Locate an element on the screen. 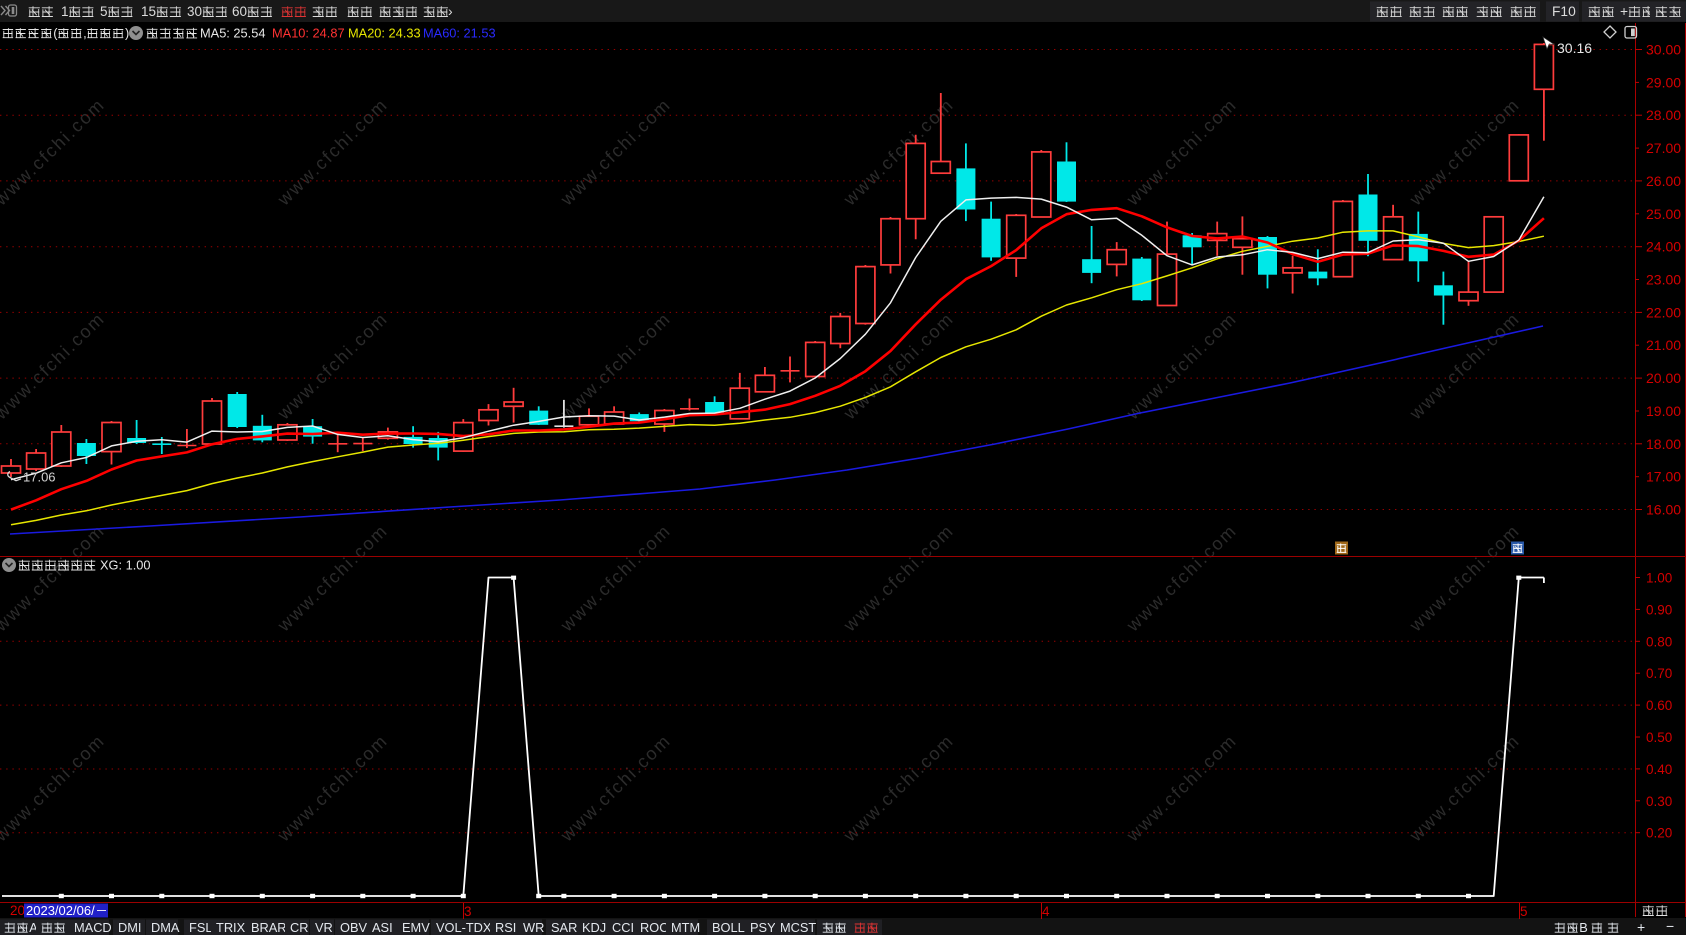 The height and width of the screenshot is (935, 1686). svg-text: RSI is located at coordinates (505, 927).